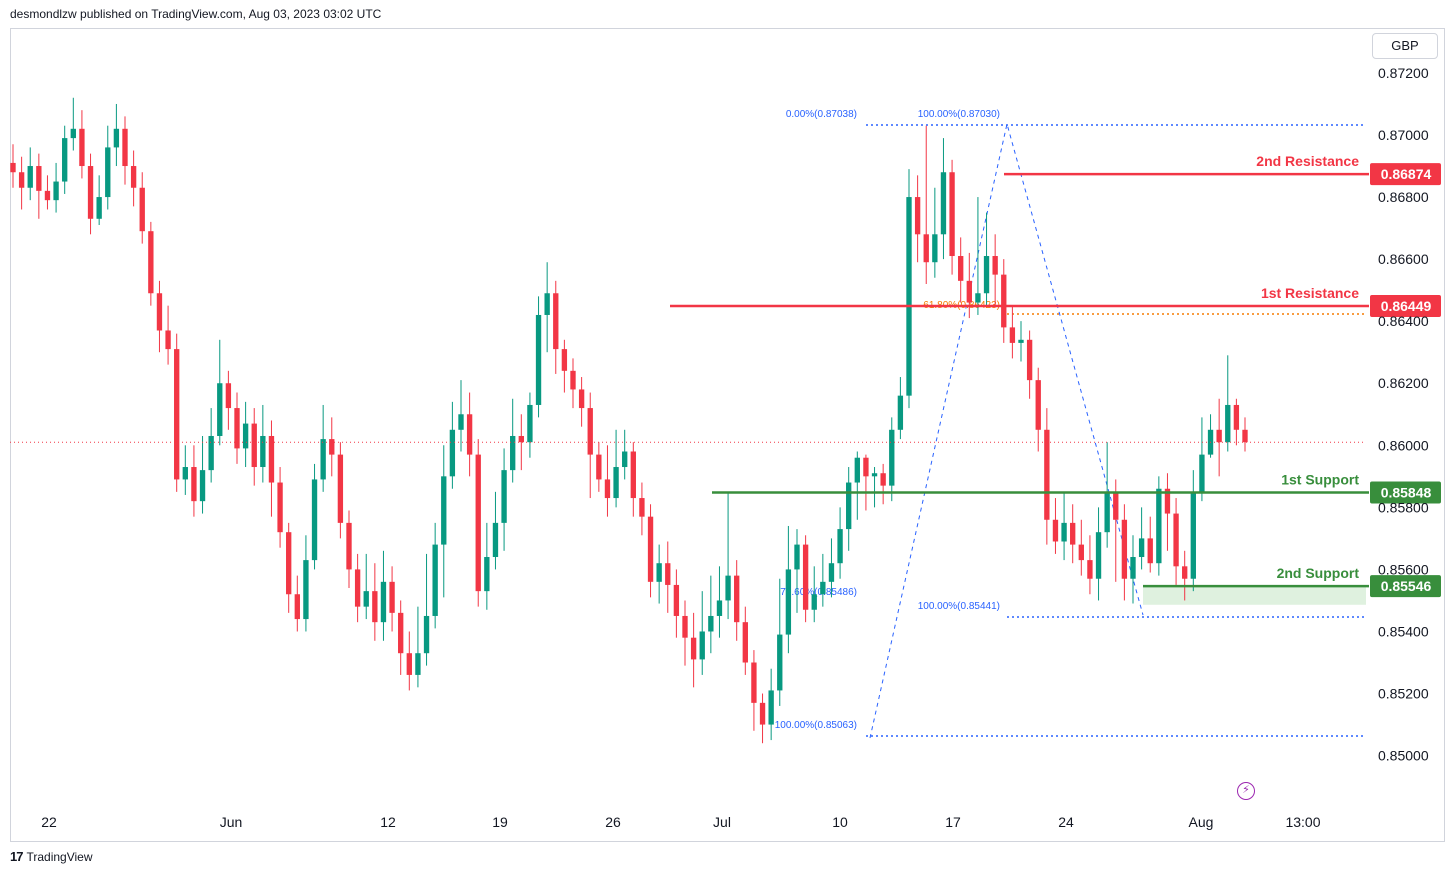 The image size is (1455, 875). Describe the element at coordinates (1405, 46) in the screenshot. I see `currency-selector: GBP` at that location.